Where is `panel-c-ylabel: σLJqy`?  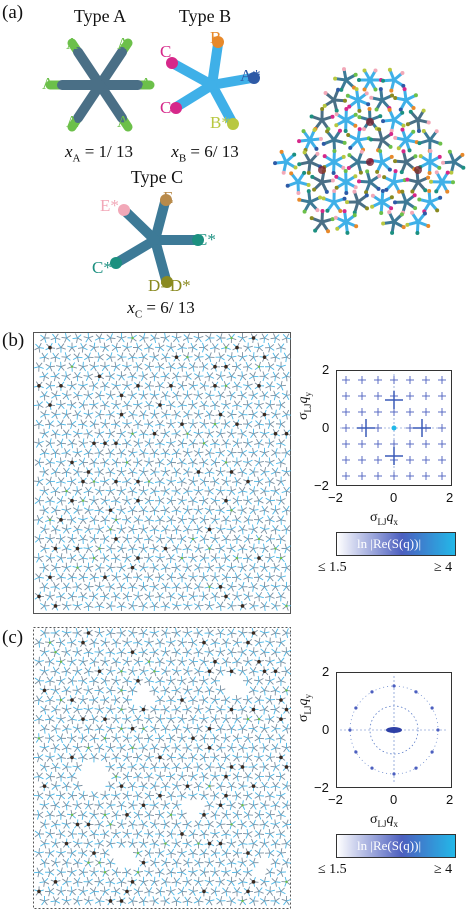 panel-c-ylabel: σLJqy is located at coordinates (304, 707).